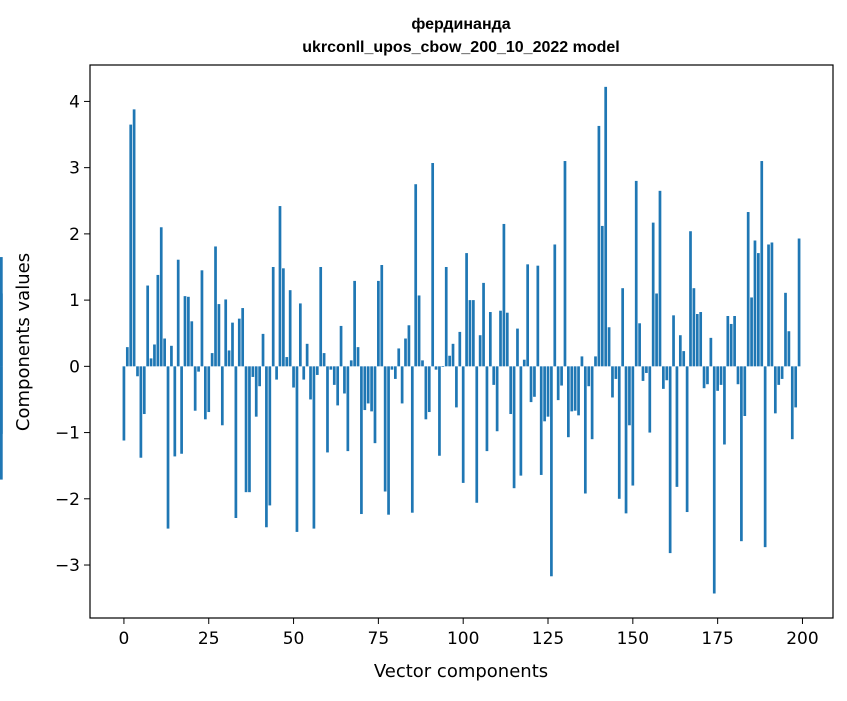 This screenshot has width=847, height=701. Describe the element at coordinates (1, 400) in the screenshot. I see `bar-component-undefined` at that location.